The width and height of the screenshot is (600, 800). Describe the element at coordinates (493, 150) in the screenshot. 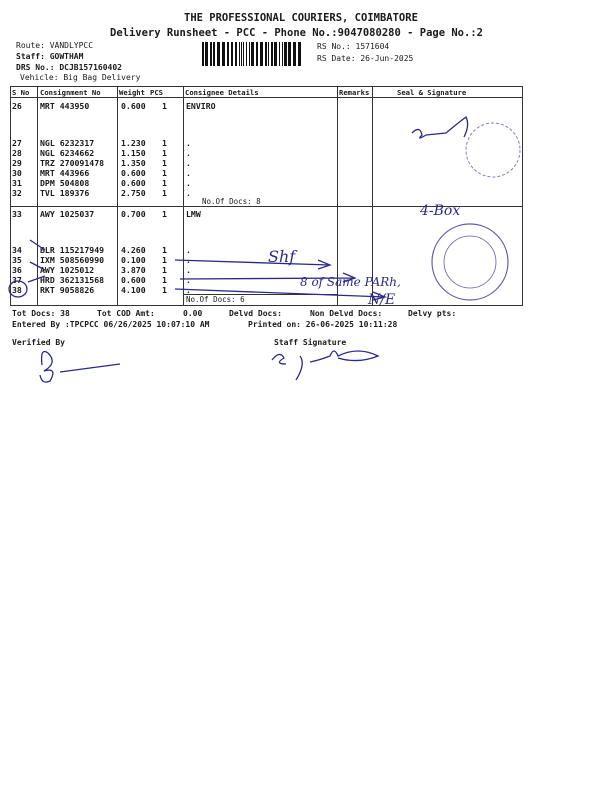

I see `company-stamp` at that location.